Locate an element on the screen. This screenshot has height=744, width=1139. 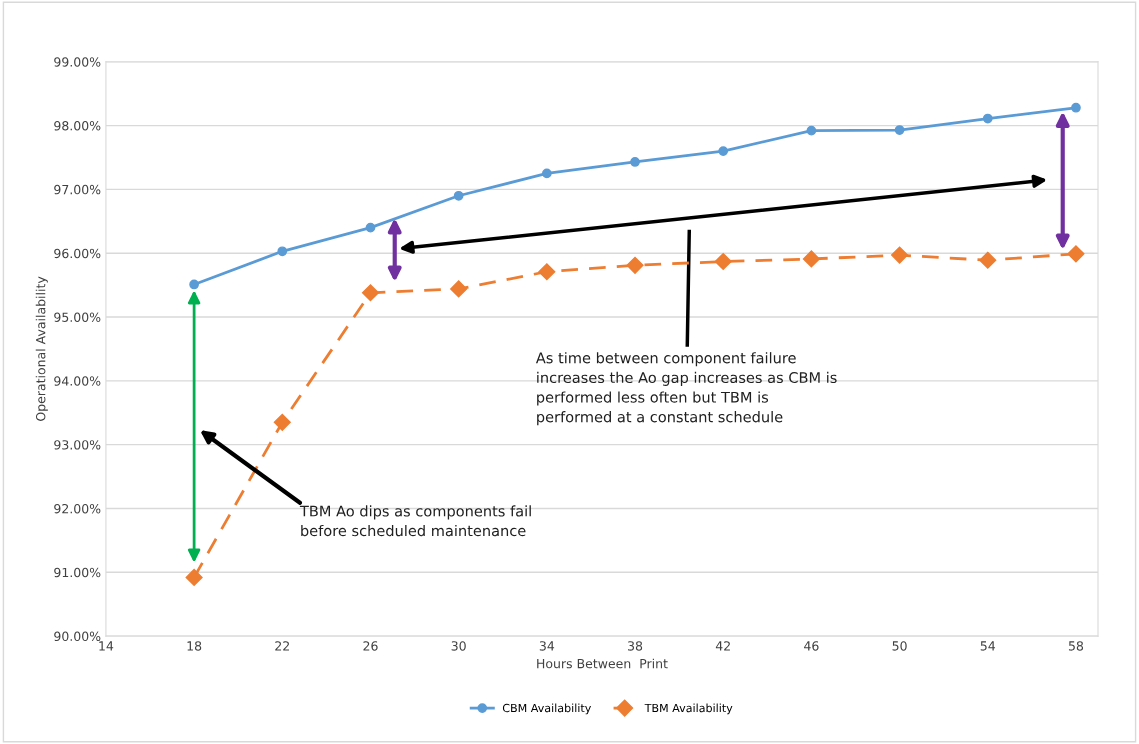
x-tick-label: 30 is located at coordinates (458, 646).